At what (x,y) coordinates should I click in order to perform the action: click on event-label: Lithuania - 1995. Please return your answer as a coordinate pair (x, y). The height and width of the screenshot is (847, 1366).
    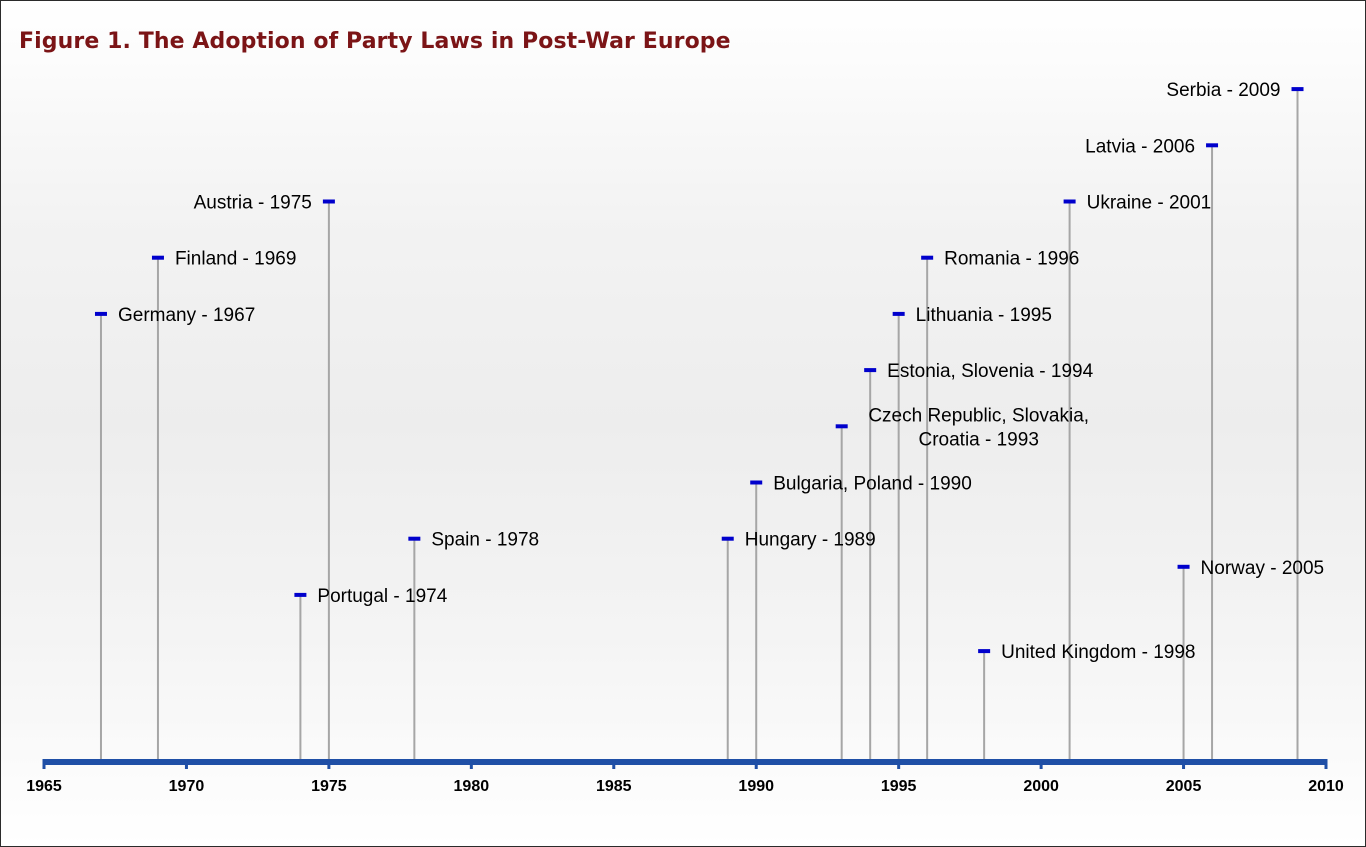
    Looking at the image, I should click on (984, 315).